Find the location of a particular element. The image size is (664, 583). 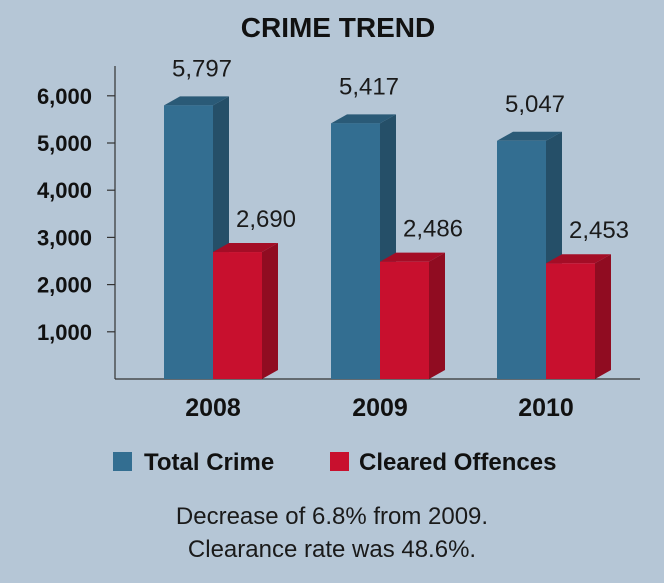

legend-label: Cleared Offences is located at coordinates (457, 462).